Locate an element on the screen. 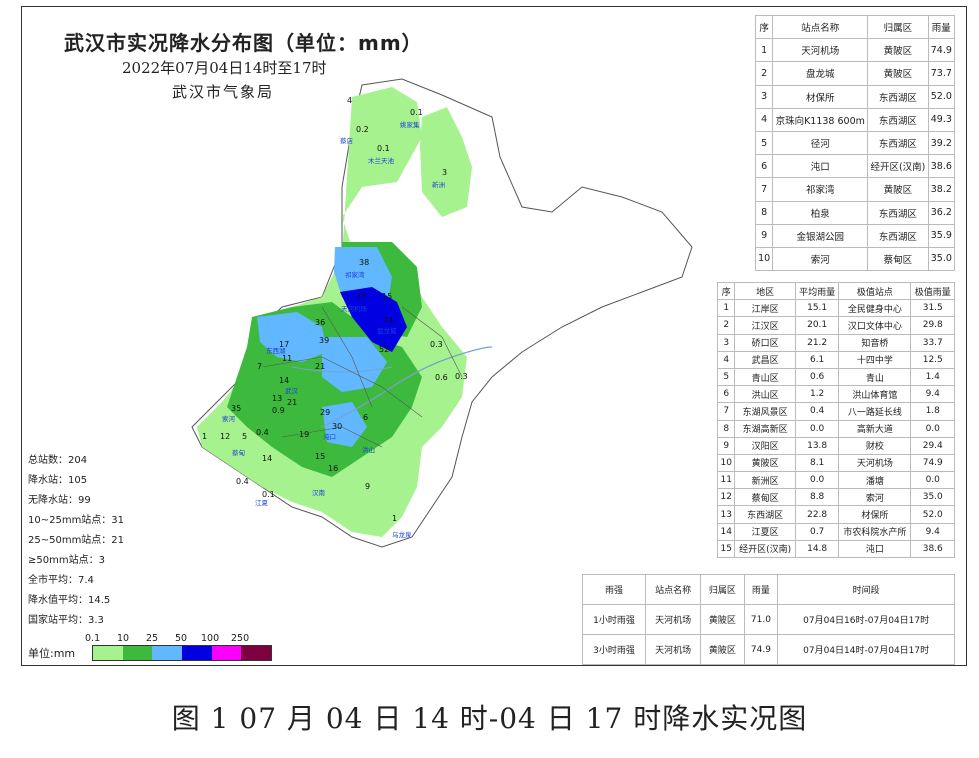 This screenshot has height=758, width=979. table-row: 2 江汉区 20.1 汉口文体中心 29.8 is located at coordinates (835, 325).